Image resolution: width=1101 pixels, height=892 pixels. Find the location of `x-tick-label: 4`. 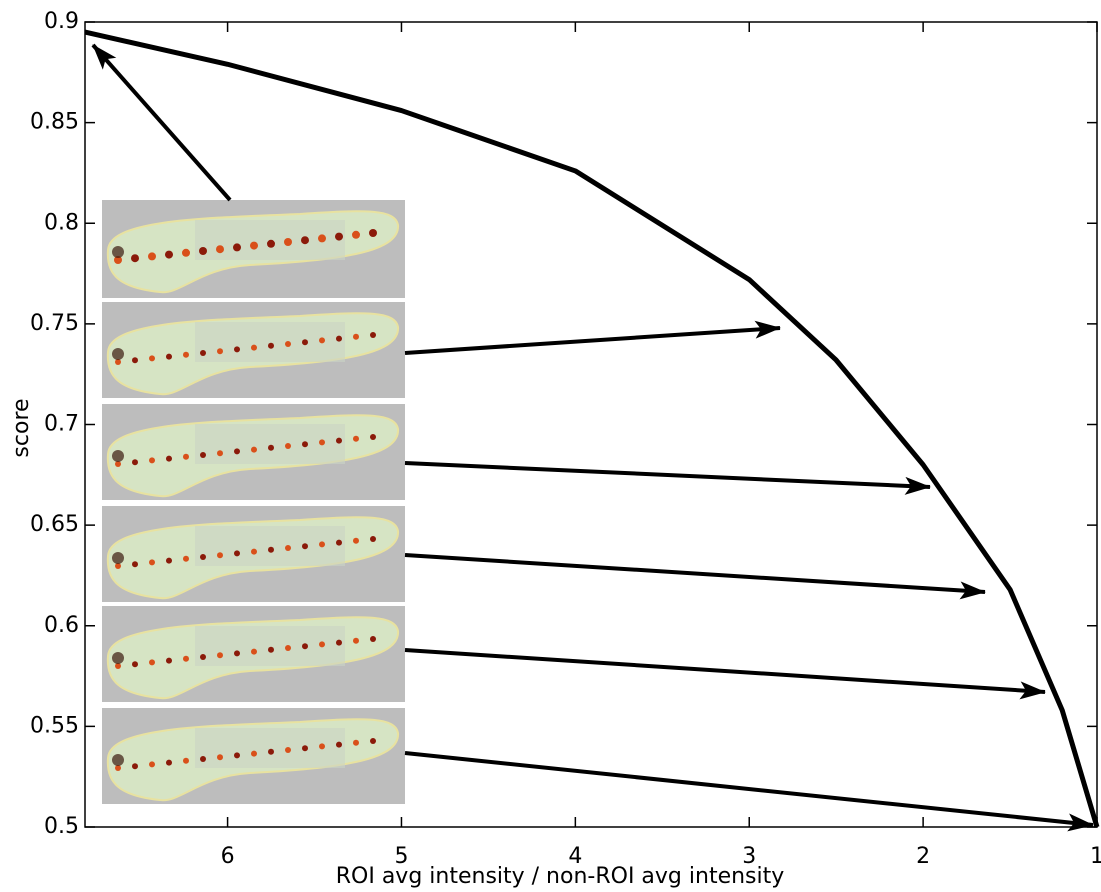

x-tick-label: 4 is located at coordinates (575, 856).